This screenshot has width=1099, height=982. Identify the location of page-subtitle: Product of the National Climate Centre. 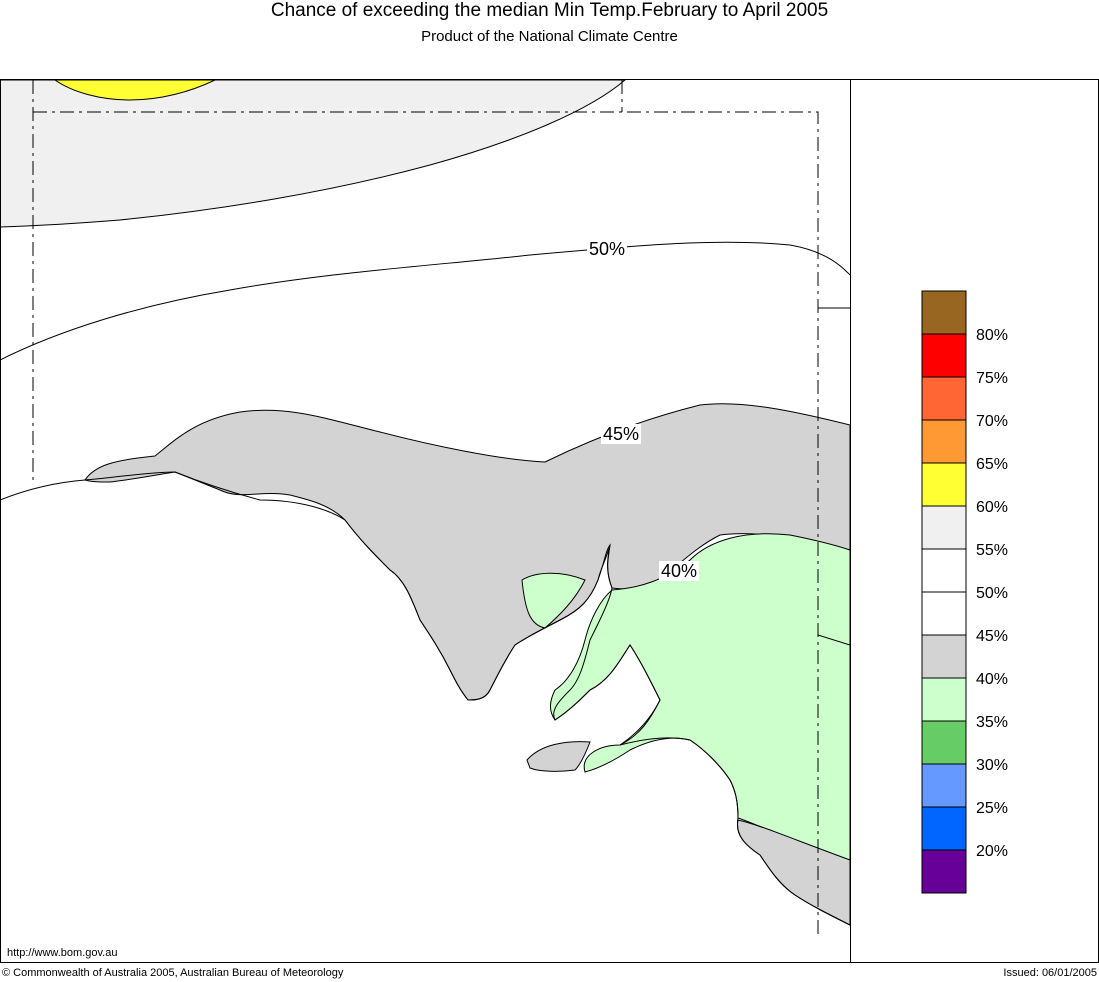
(549, 36).